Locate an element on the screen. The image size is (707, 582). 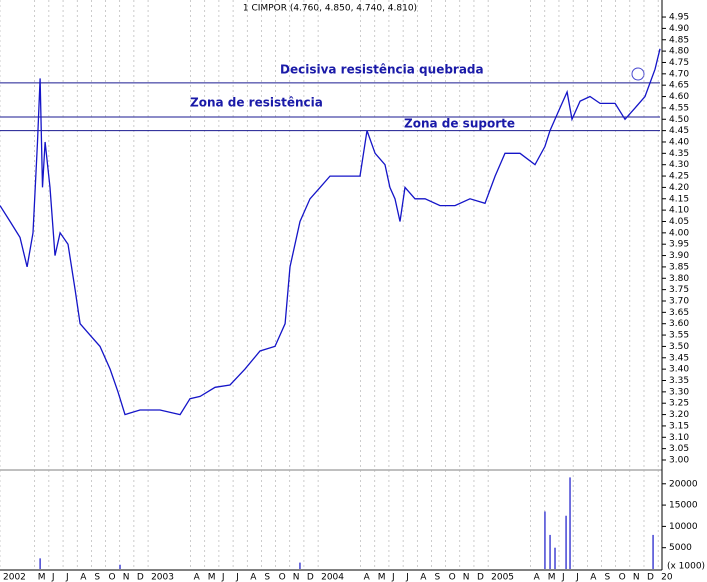
y-tick-label: 4.45 is located at coordinates (679, 131).